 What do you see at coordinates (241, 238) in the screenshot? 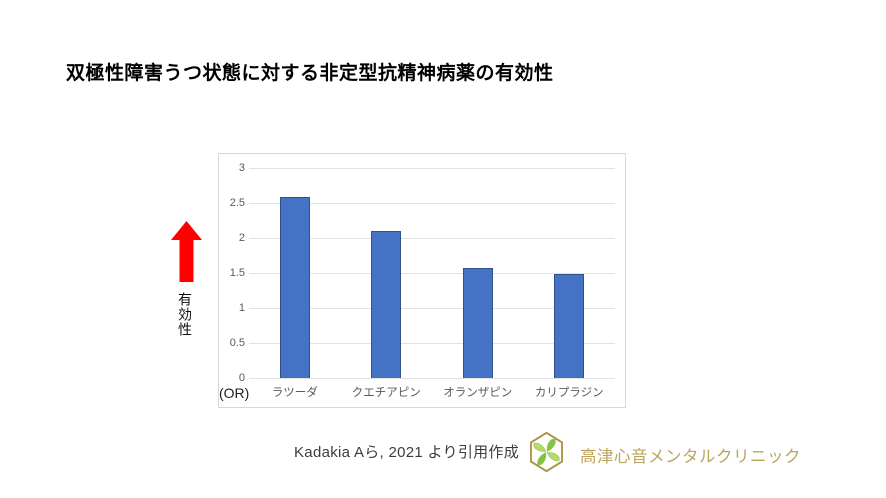
I see `y-axis-tick-label: 2` at bounding box center [241, 238].